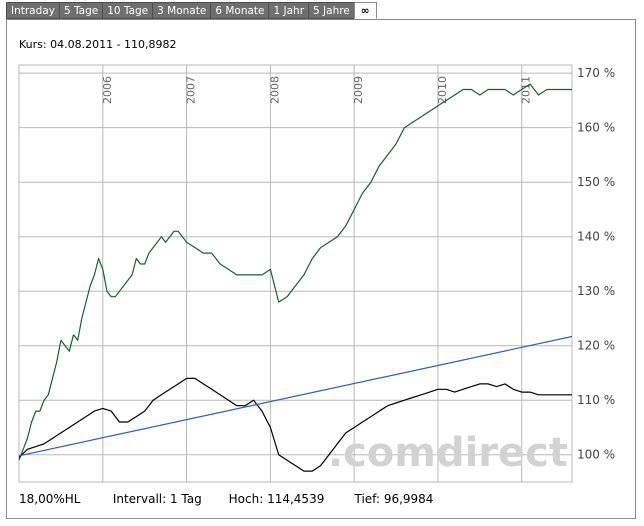 This screenshot has width=644, height=526. Describe the element at coordinates (596, 291) in the screenshot. I see `y-tick-label: 130 %` at that location.